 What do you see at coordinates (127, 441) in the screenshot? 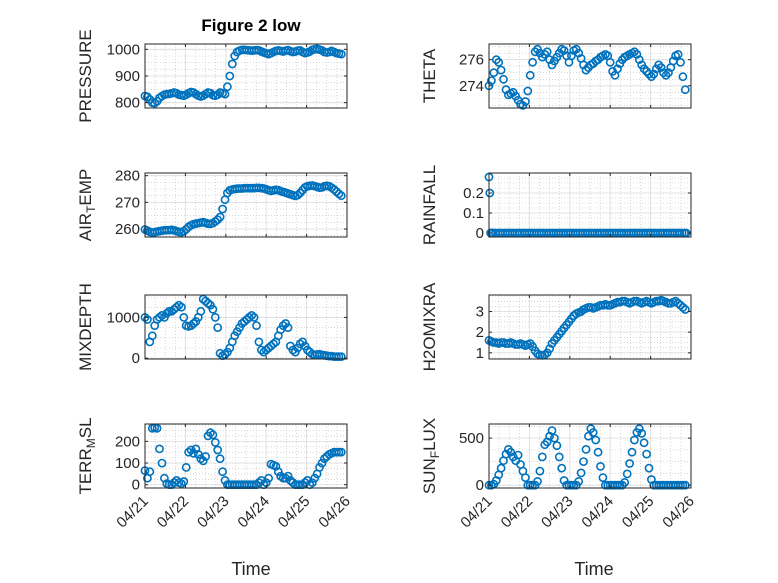
I see `y-tick-label: 200` at bounding box center [127, 441].